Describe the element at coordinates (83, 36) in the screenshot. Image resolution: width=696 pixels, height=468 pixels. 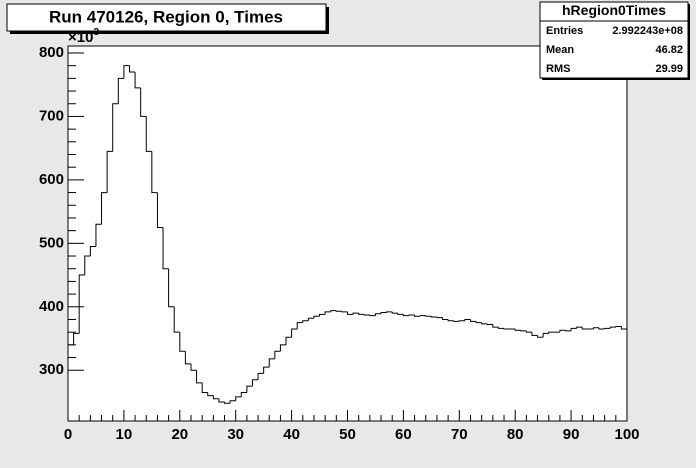
I see `y-multiplier: ×10³` at that location.